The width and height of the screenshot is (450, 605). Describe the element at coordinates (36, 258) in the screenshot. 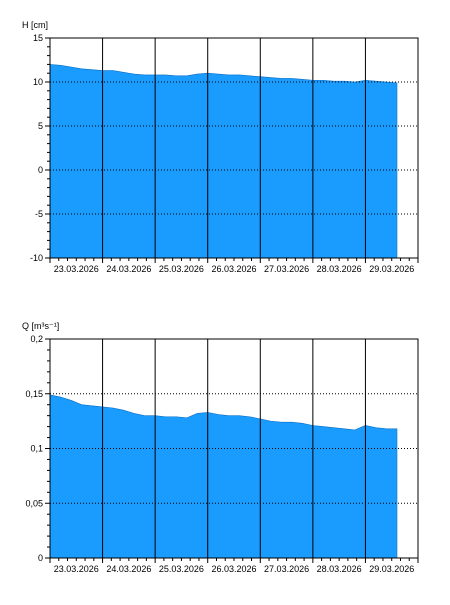

I see `y-tick-label: -10` at that location.